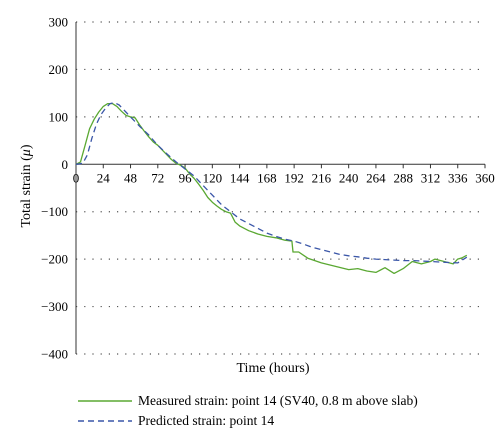 This screenshot has height=448, width=500. Describe the element at coordinates (65, 164) in the screenshot. I see `y-tick-label: 0` at that location.